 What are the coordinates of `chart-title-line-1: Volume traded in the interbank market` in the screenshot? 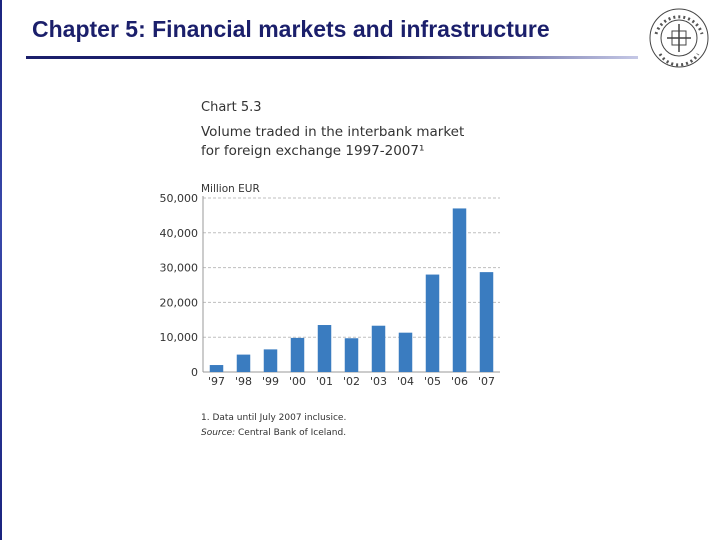 It's located at (333, 132).